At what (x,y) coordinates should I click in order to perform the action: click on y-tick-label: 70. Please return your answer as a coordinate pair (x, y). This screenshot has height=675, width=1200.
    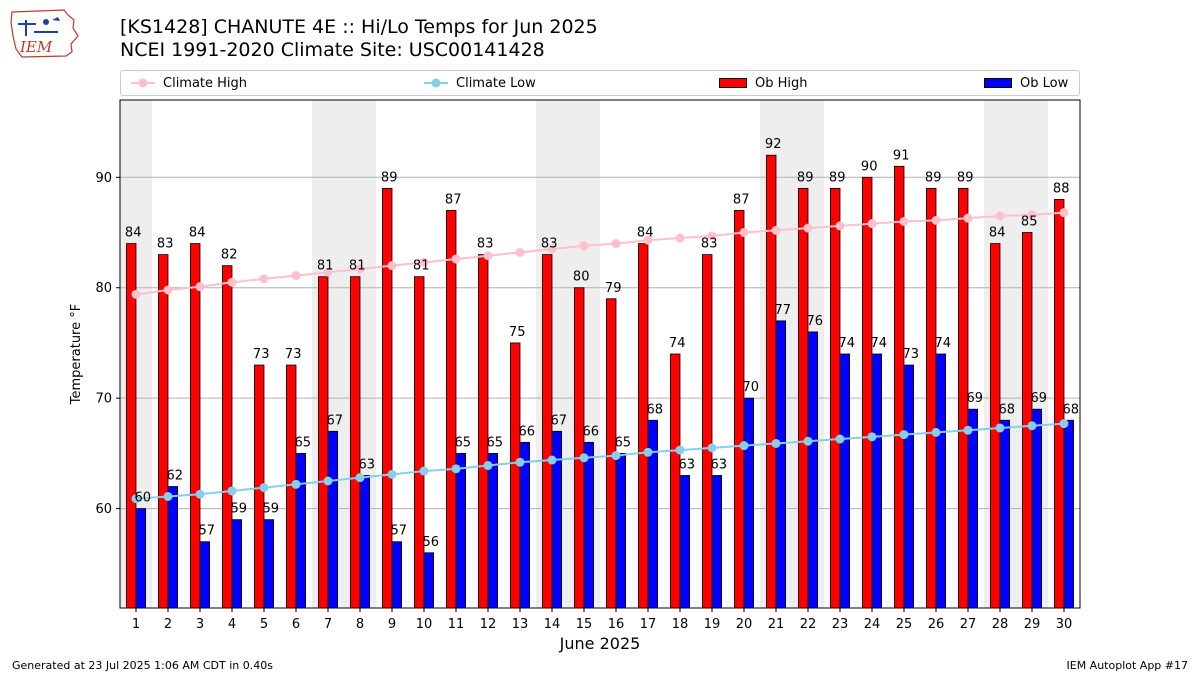
    Looking at the image, I should click on (103, 399).